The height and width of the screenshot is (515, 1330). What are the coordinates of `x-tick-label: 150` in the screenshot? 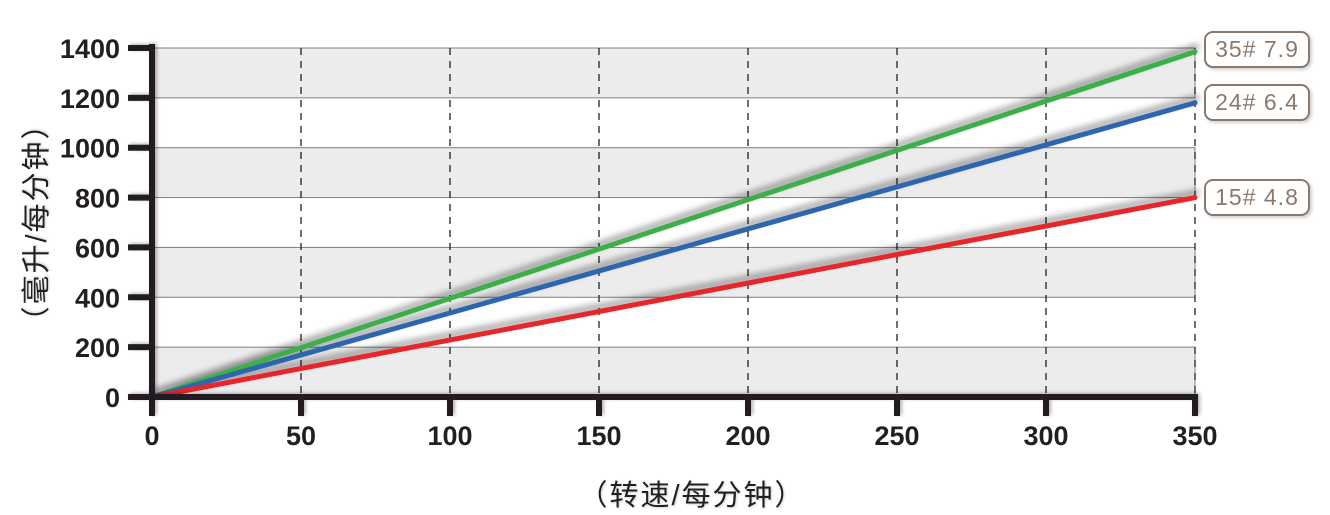 It's located at (598, 436).